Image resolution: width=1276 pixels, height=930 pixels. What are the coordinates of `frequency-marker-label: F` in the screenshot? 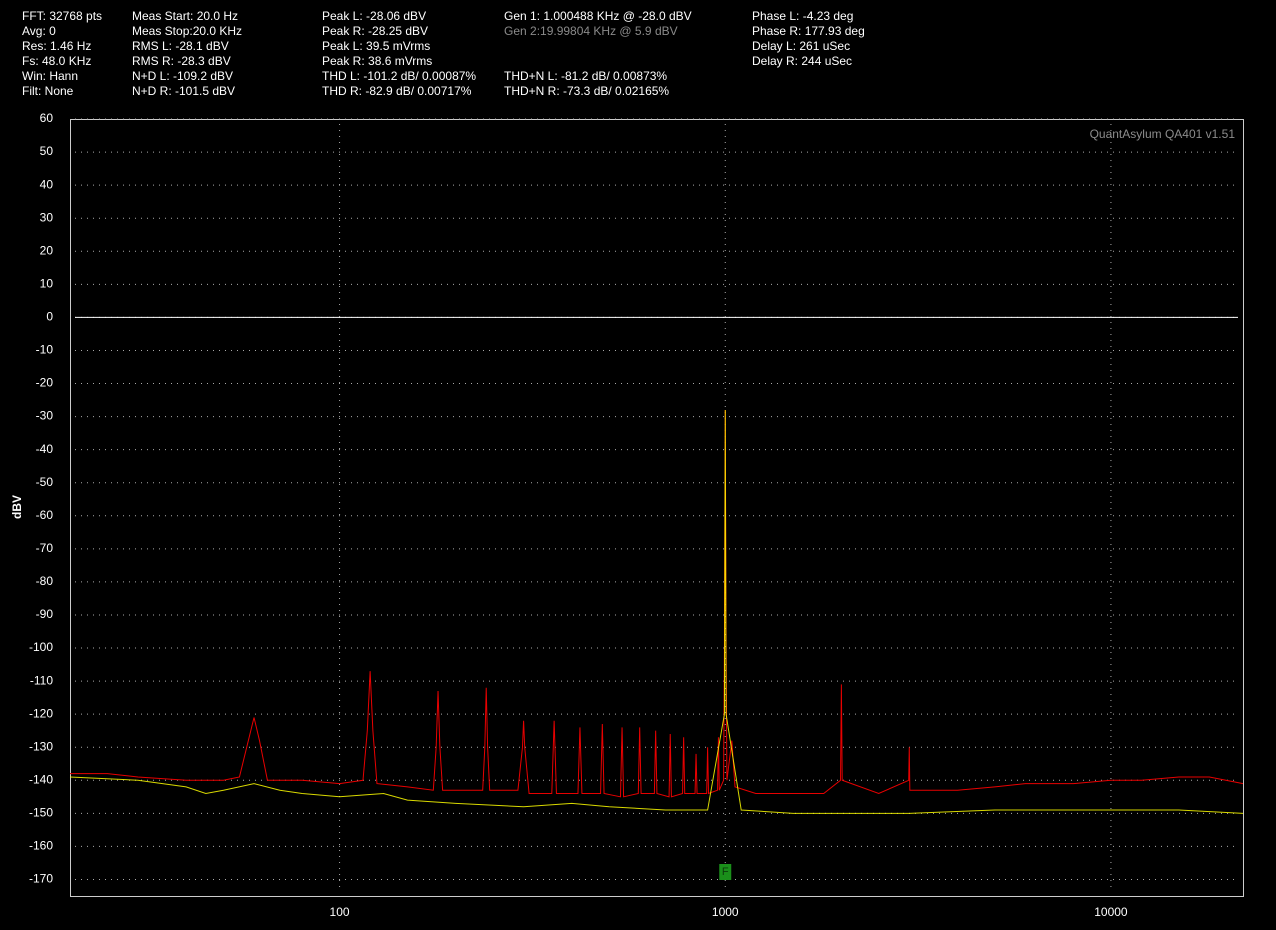 It's located at (725, 872).